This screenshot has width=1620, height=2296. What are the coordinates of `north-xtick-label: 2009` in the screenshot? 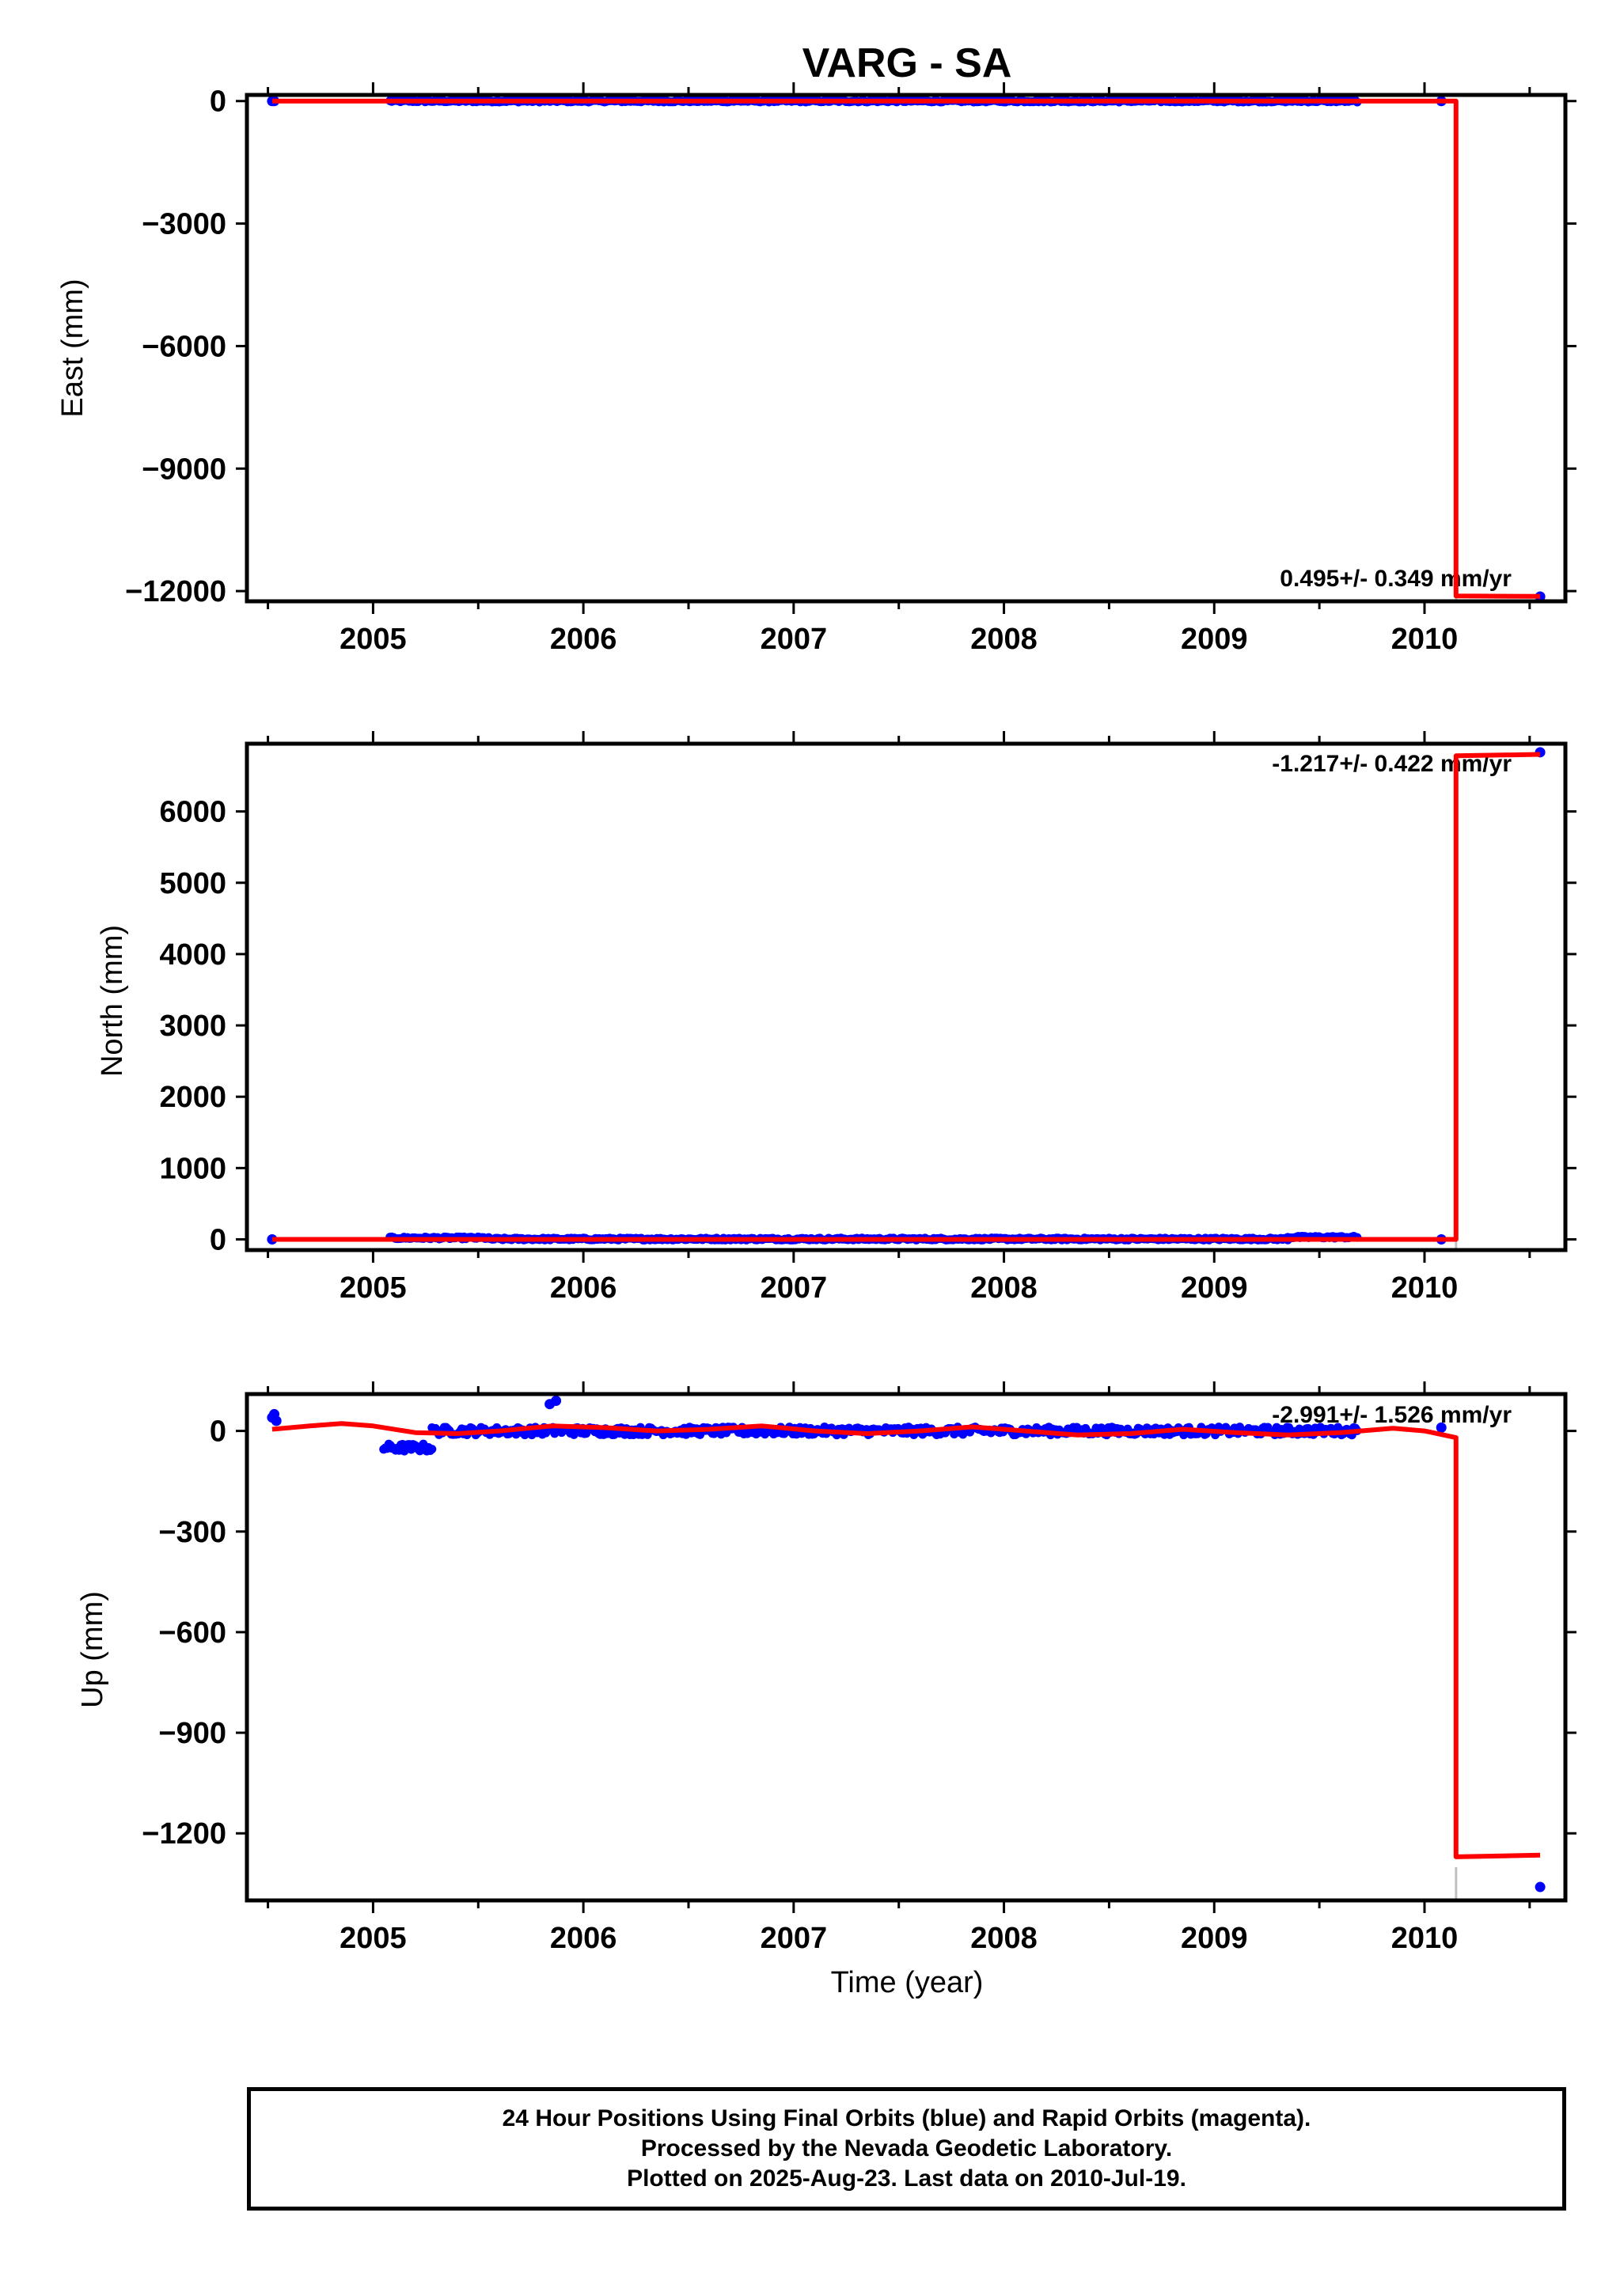 It's located at (1214, 1288).